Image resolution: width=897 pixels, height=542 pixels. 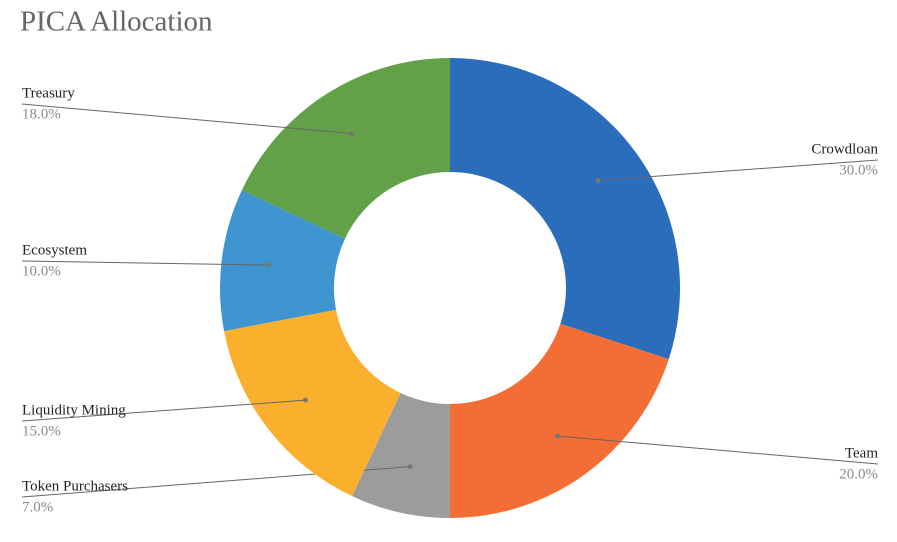 What do you see at coordinates (41, 431) in the screenshot?
I see `value-label: 15.0%` at bounding box center [41, 431].